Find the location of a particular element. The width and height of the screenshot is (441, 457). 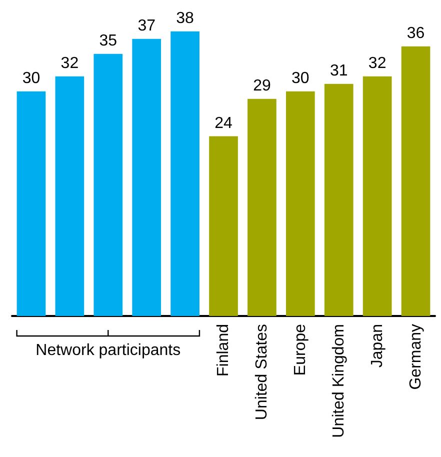

text: Network participants is located at coordinates (108, 351).